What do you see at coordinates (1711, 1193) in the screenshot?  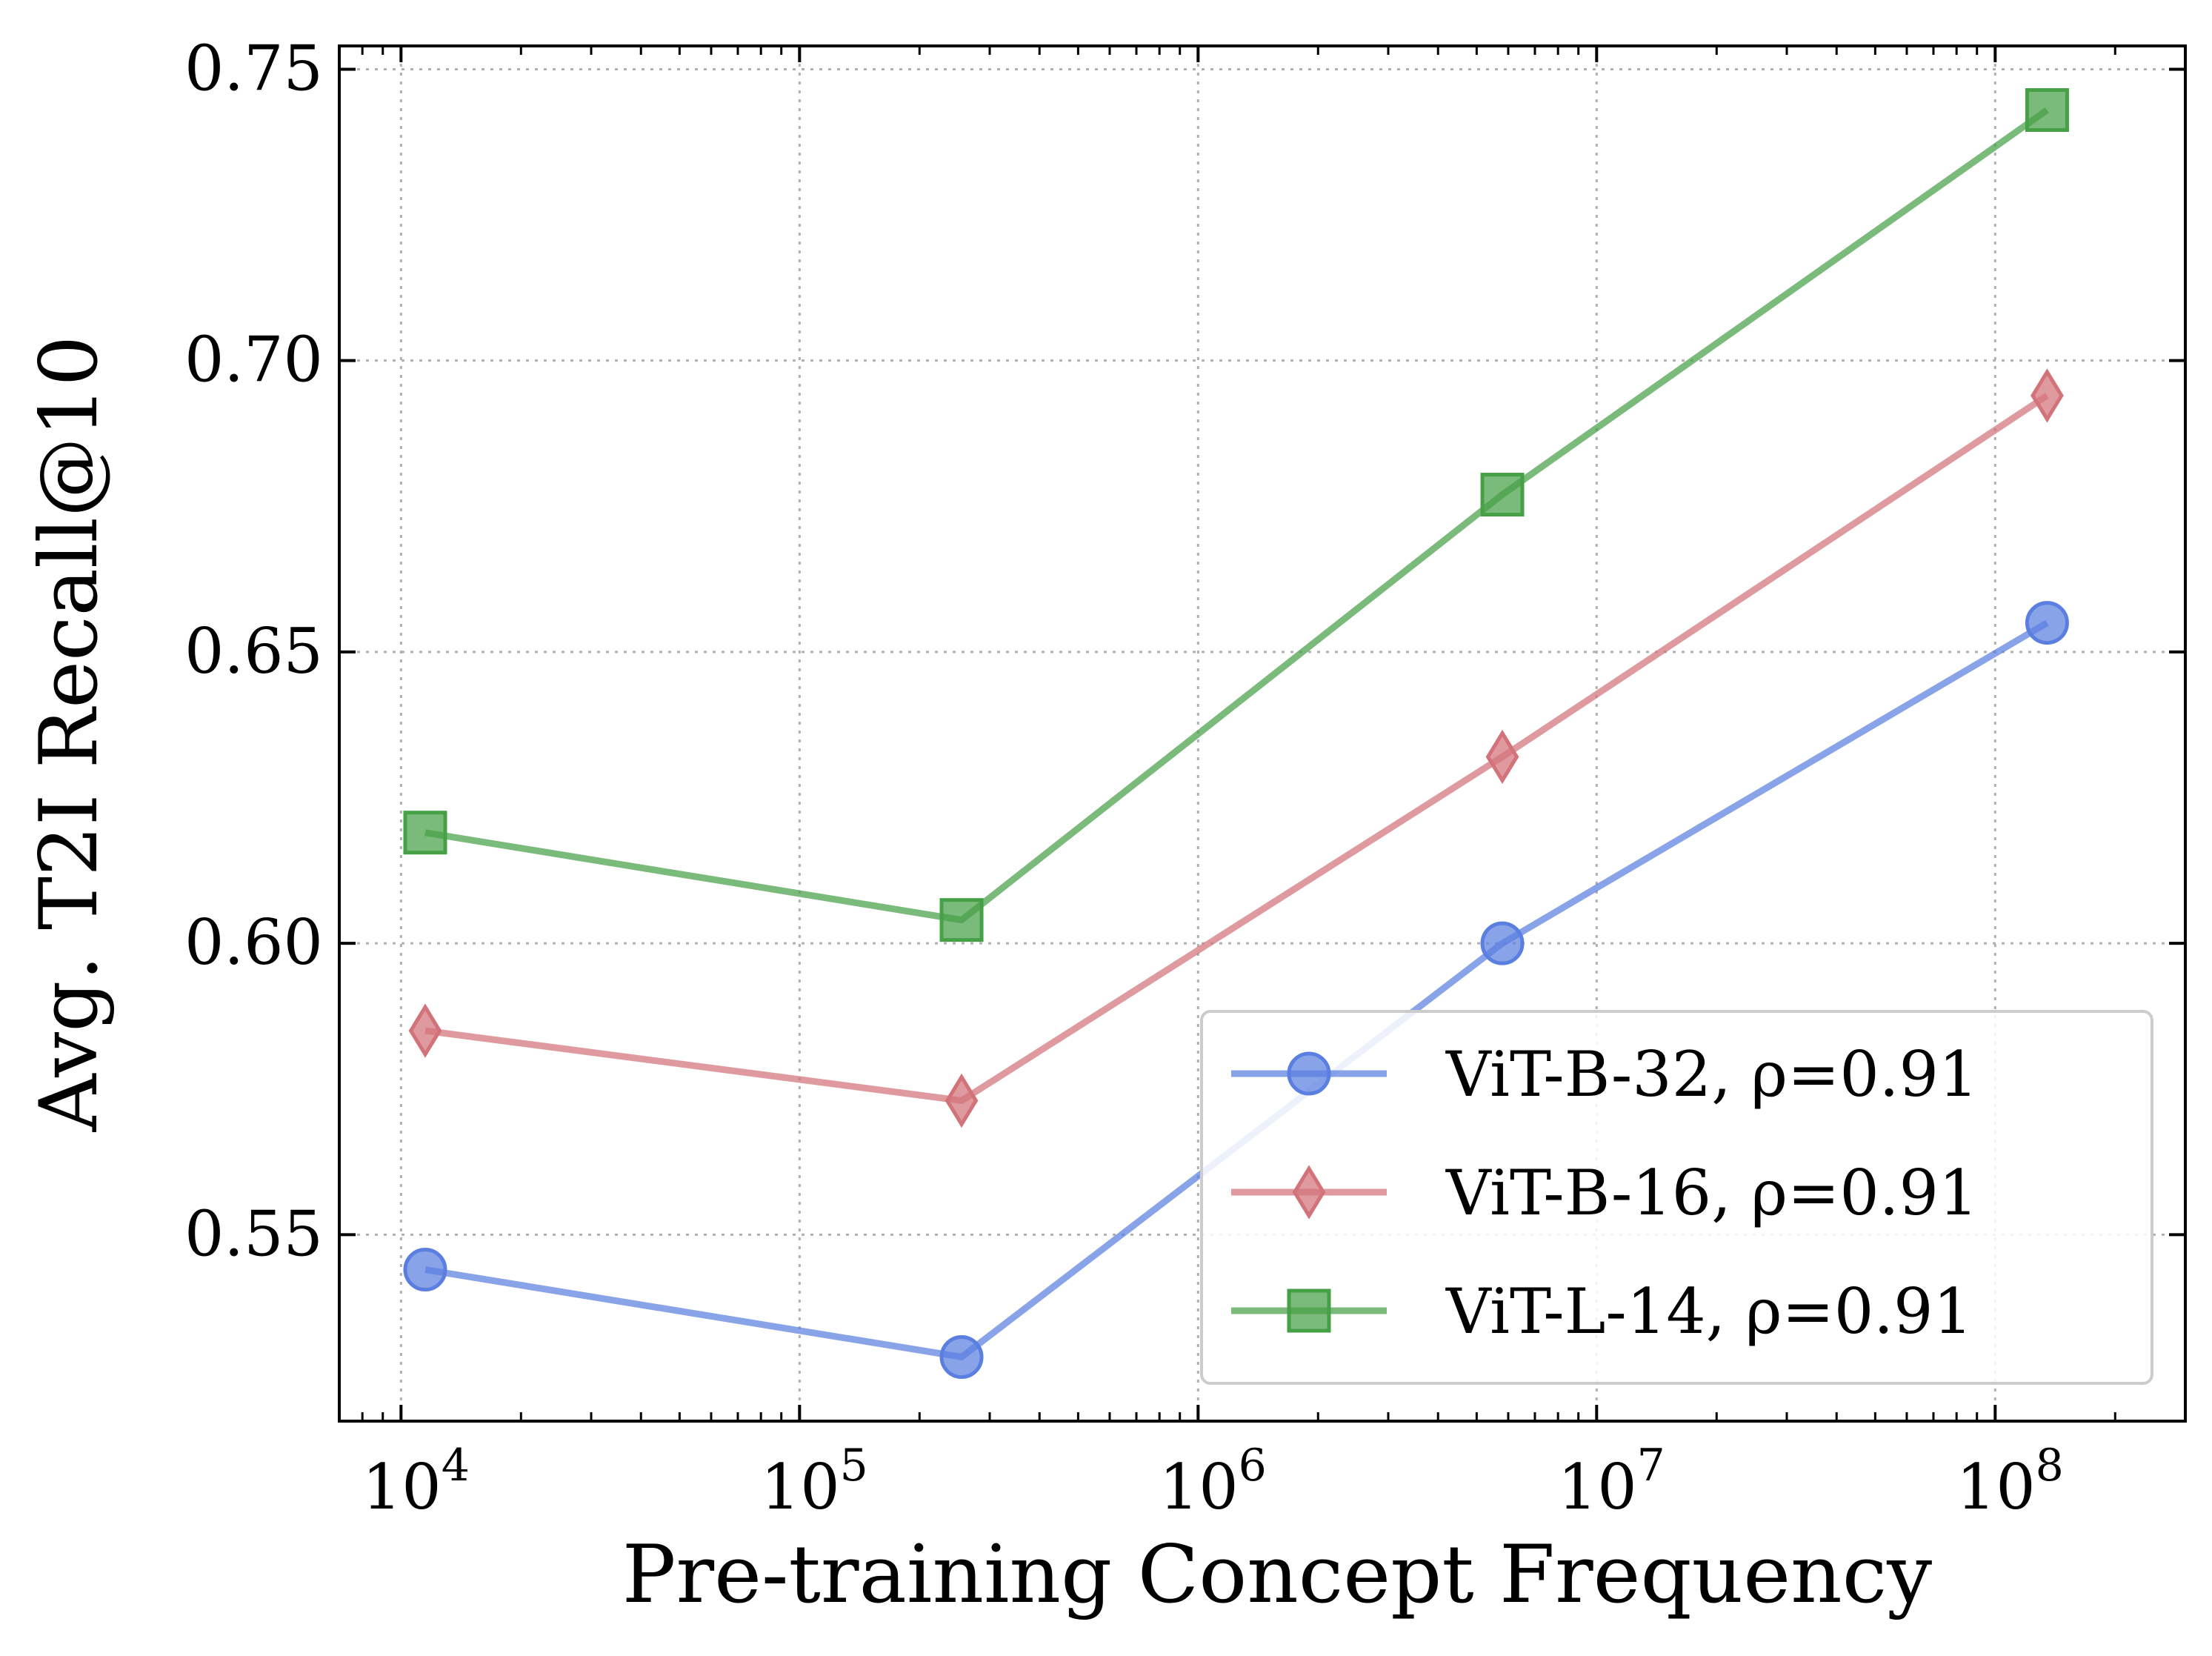 I see `legend-entry-2: ViT-B-16, ρ=0.91` at bounding box center [1711, 1193].